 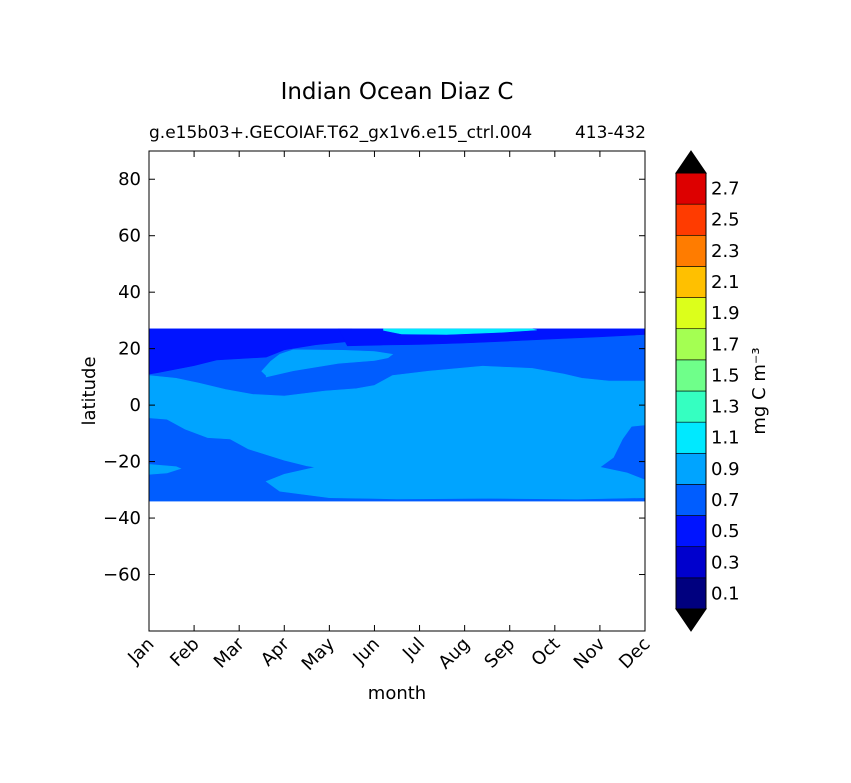 What do you see at coordinates (397, 92) in the screenshot?
I see `chart-title: Indian Ocean Diaz C` at bounding box center [397, 92].